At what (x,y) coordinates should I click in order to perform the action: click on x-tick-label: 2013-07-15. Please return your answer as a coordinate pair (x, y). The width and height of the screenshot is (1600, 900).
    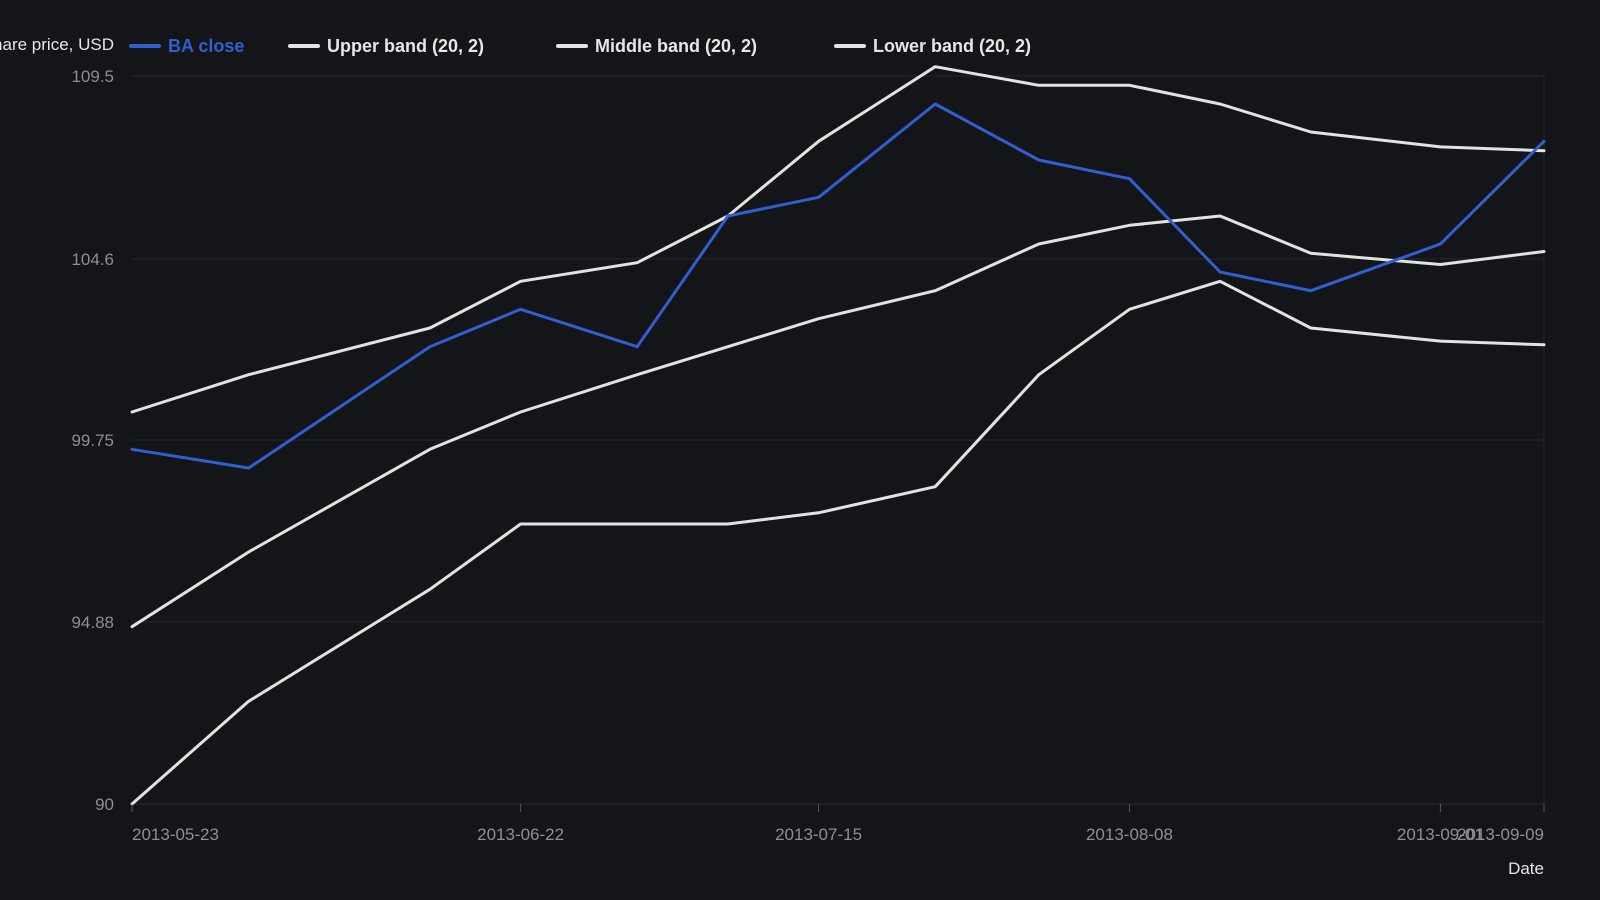
    Looking at the image, I should click on (818, 834).